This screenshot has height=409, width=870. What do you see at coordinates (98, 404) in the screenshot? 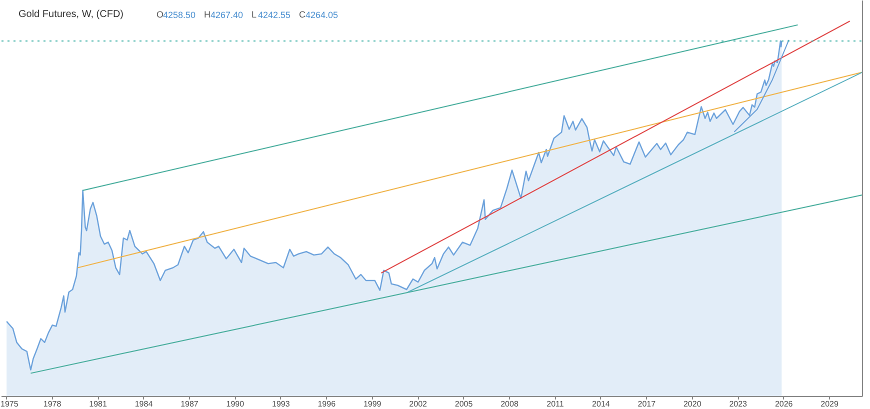
I see `x-tick-label: 1981` at bounding box center [98, 404].